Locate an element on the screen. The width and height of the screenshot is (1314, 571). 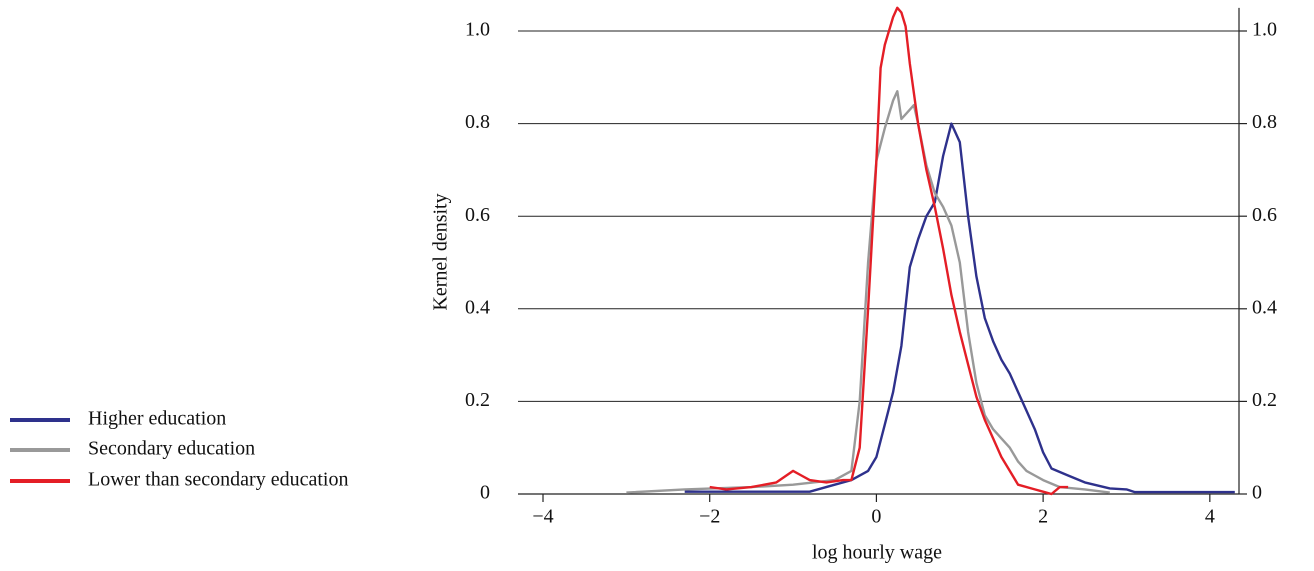
legend-label: Higher education is located at coordinates (157, 419).